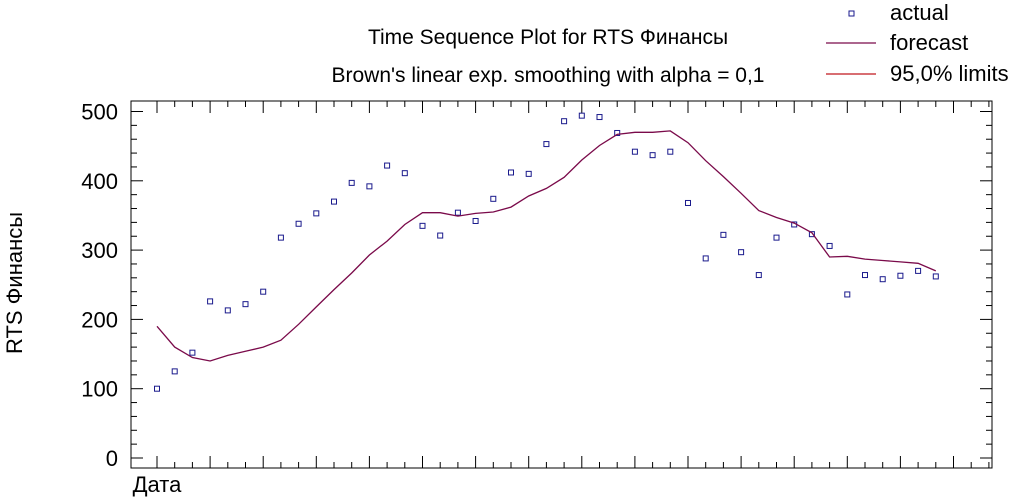 The image size is (1013, 499). Describe the element at coordinates (14, 283) in the screenshot. I see `y-axis-label: RTS Финансы` at that location.